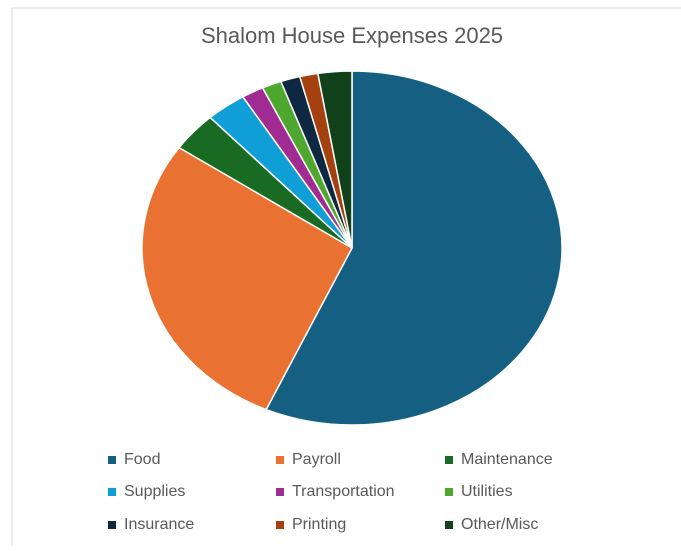 The width and height of the screenshot is (681, 551). Describe the element at coordinates (159, 524) in the screenshot. I see `legend-label: Insurance` at that location.